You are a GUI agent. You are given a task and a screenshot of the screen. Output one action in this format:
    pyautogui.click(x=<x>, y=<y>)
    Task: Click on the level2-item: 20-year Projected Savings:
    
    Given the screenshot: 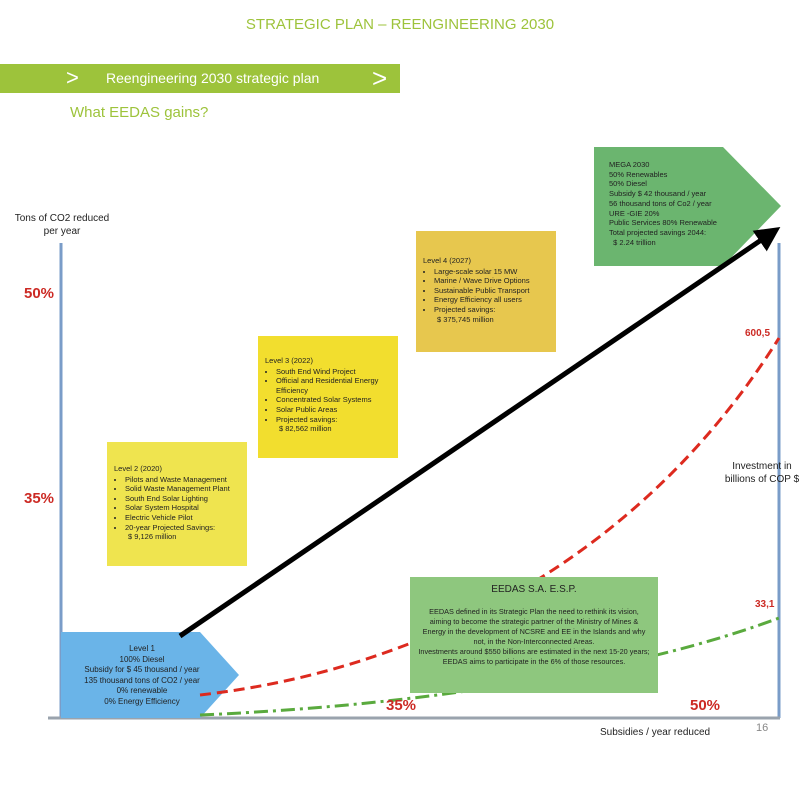 What is the action you would take?
    pyautogui.click(x=182, y=528)
    